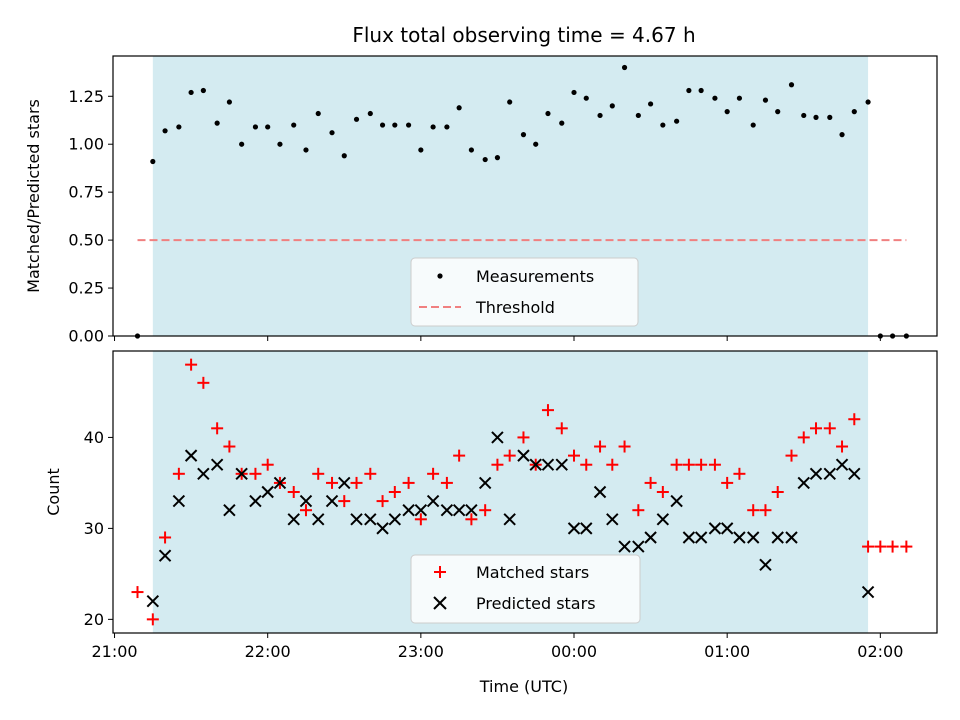 This screenshot has width=960, height=720. I want to click on legend-predicted-label: Predicted stars, so click(536, 603).